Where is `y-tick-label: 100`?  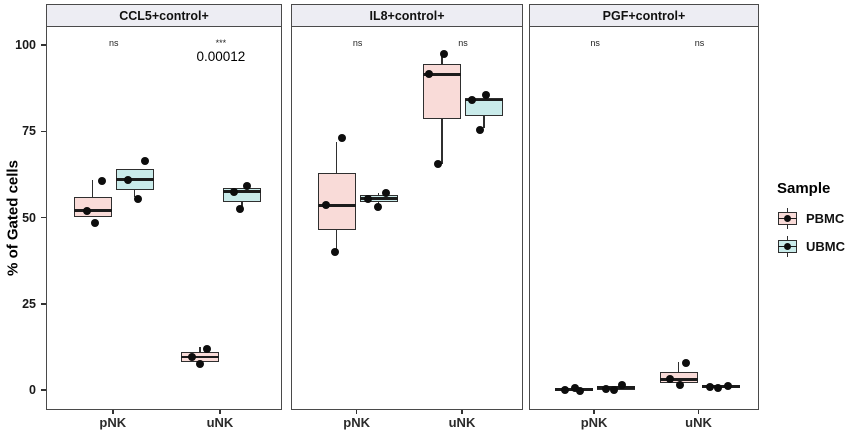
y-tick-label: 100 is located at coordinates (25, 45).